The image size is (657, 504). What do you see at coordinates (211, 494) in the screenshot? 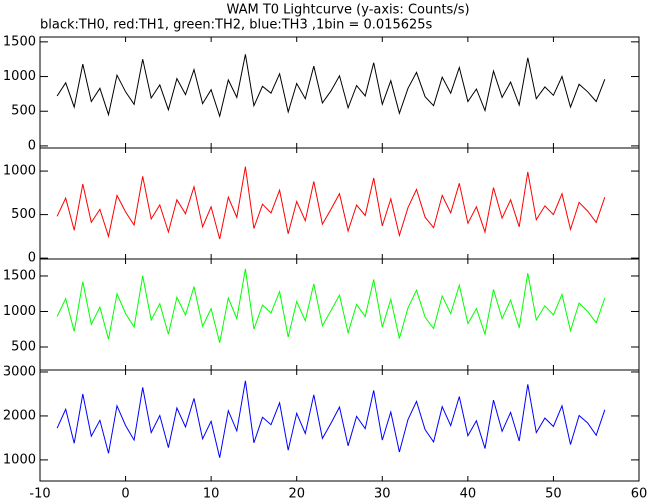
I see `x-tick-label: 10` at bounding box center [211, 494].